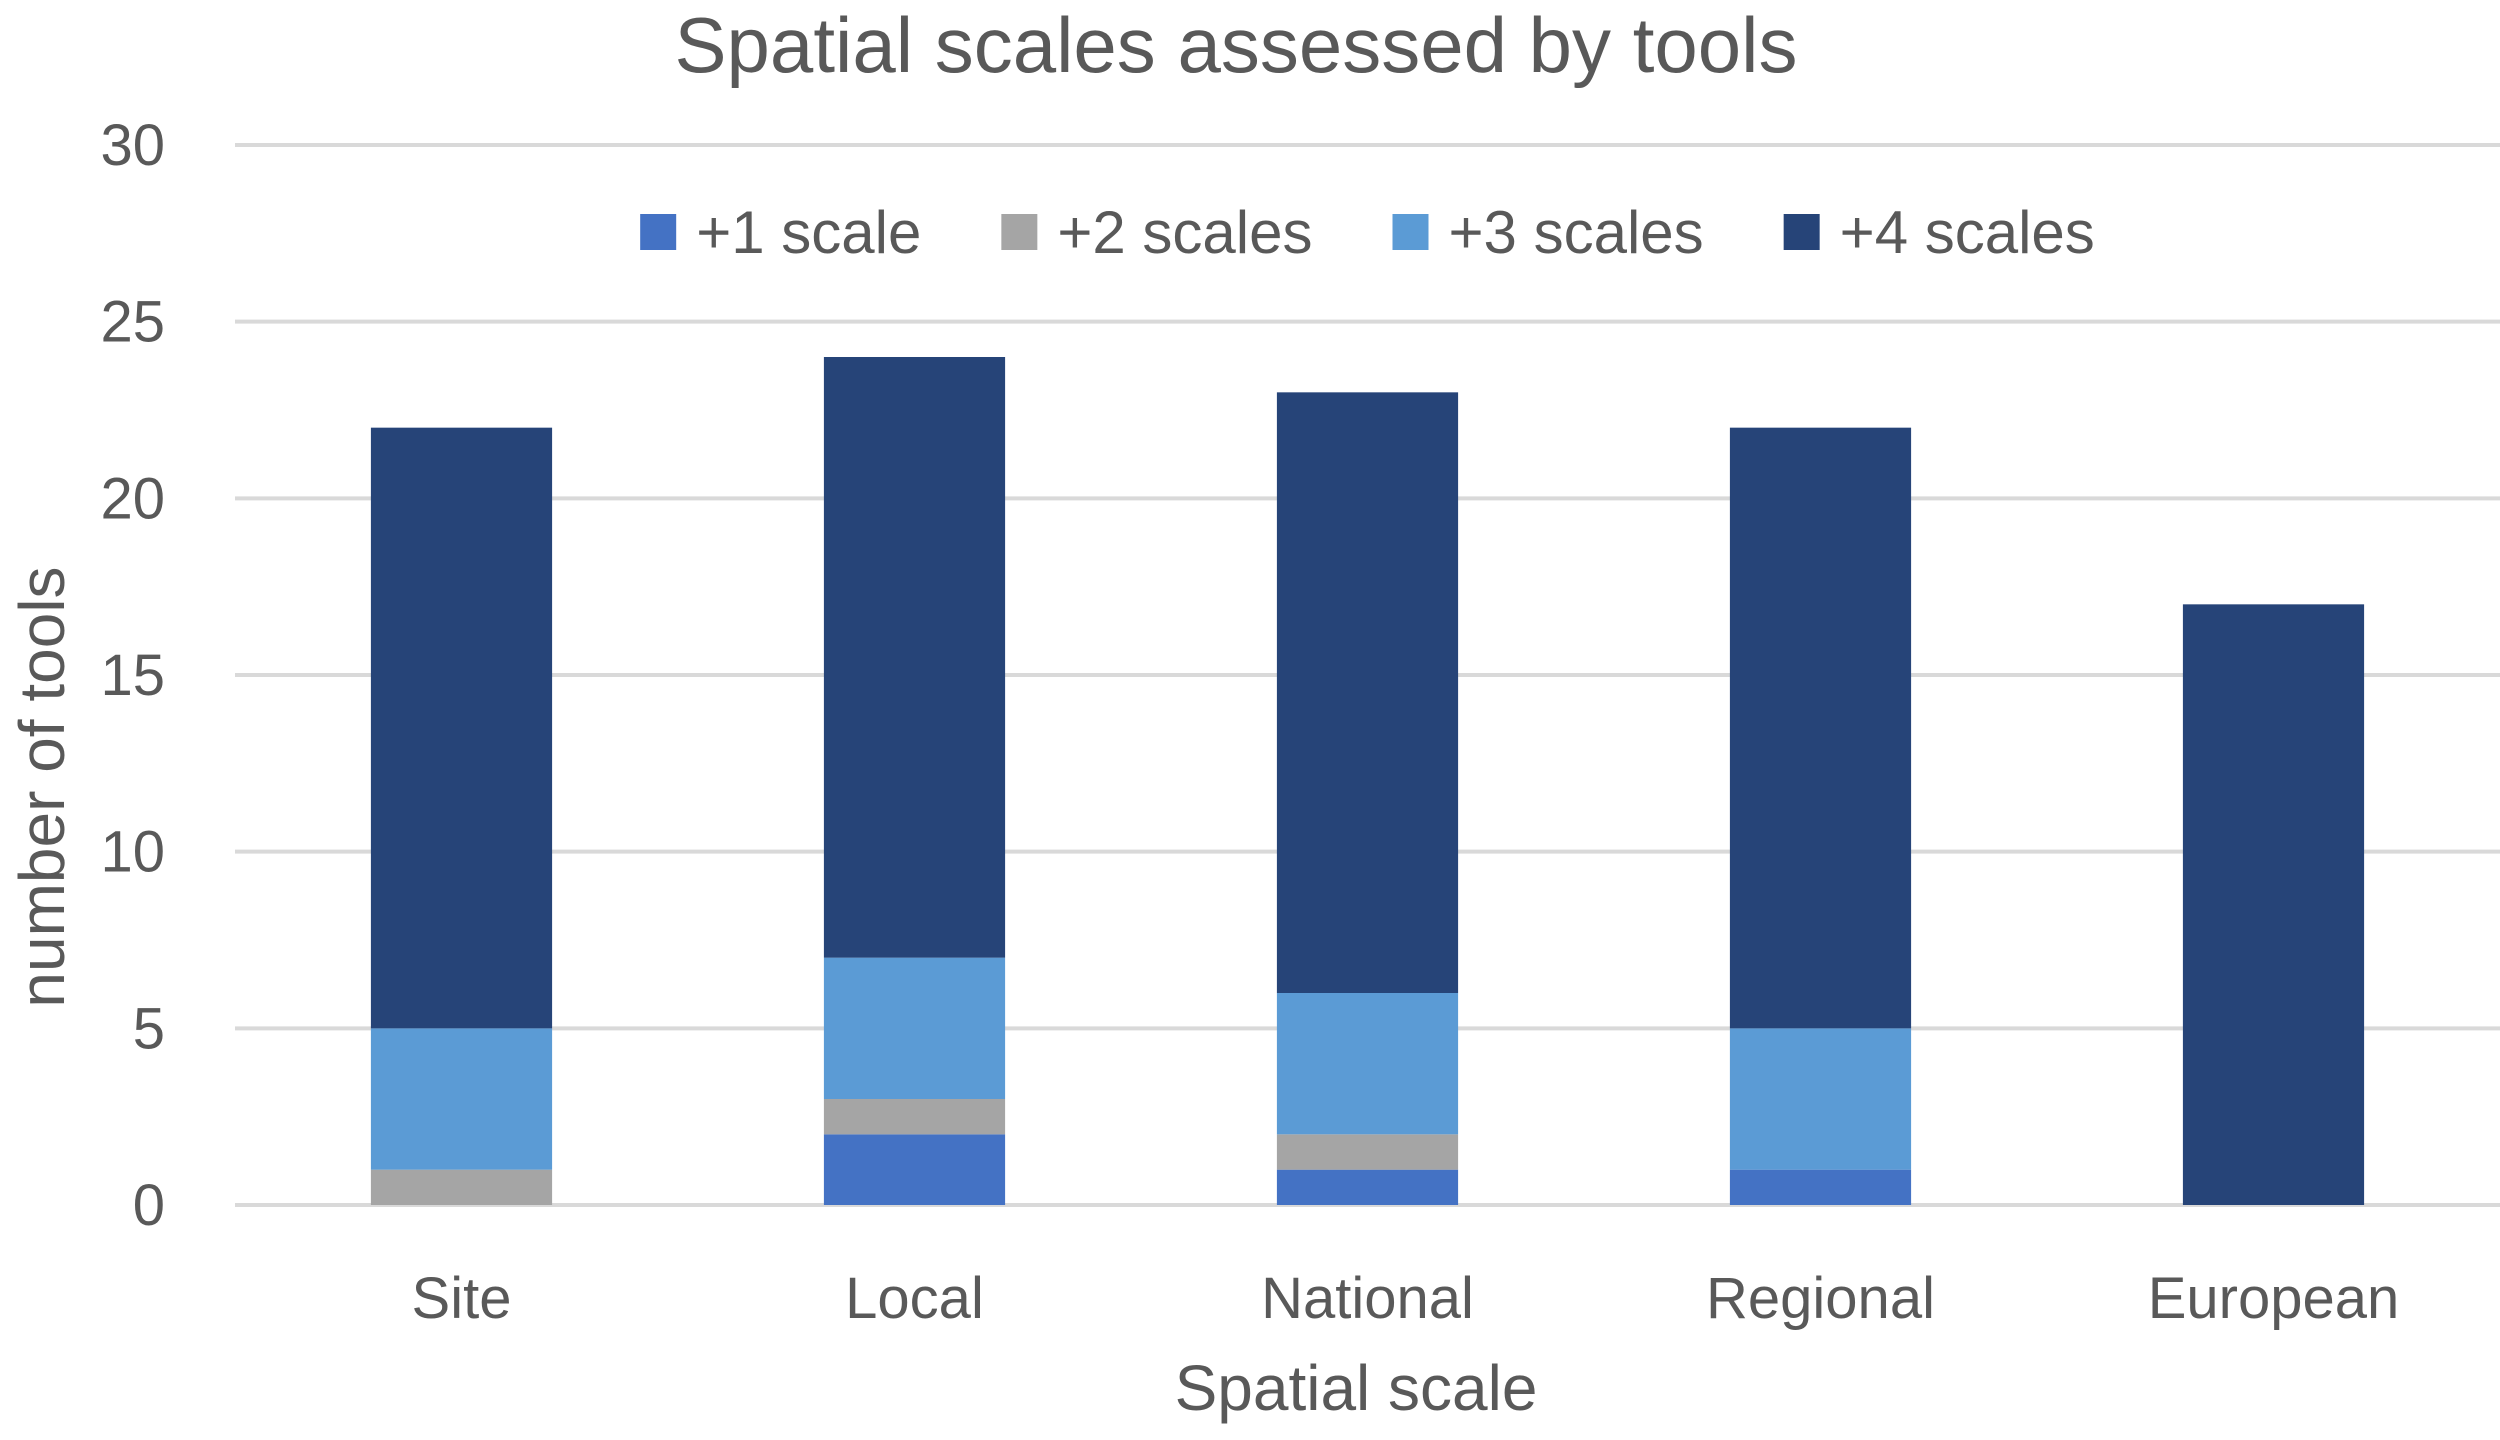  I want to click on legend-item-1-scale: +1 scale, so click(780, 232).